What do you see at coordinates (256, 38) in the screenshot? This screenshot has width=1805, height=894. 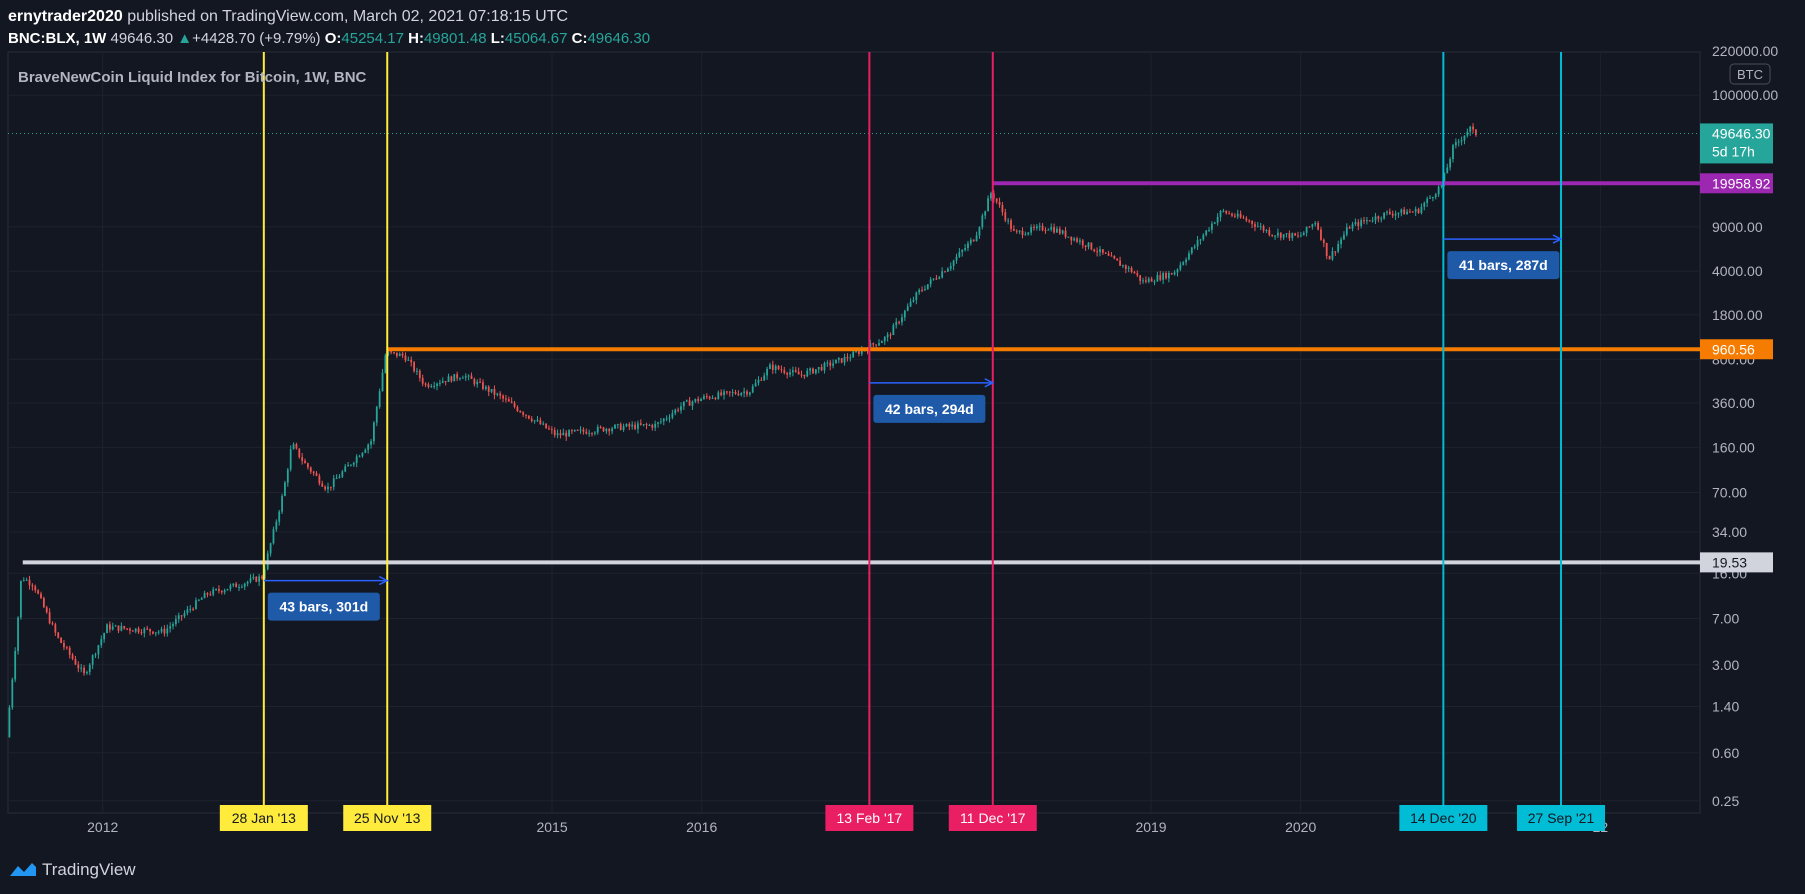 I see `change-value: +4428.70 (+9.79%)` at bounding box center [256, 38].